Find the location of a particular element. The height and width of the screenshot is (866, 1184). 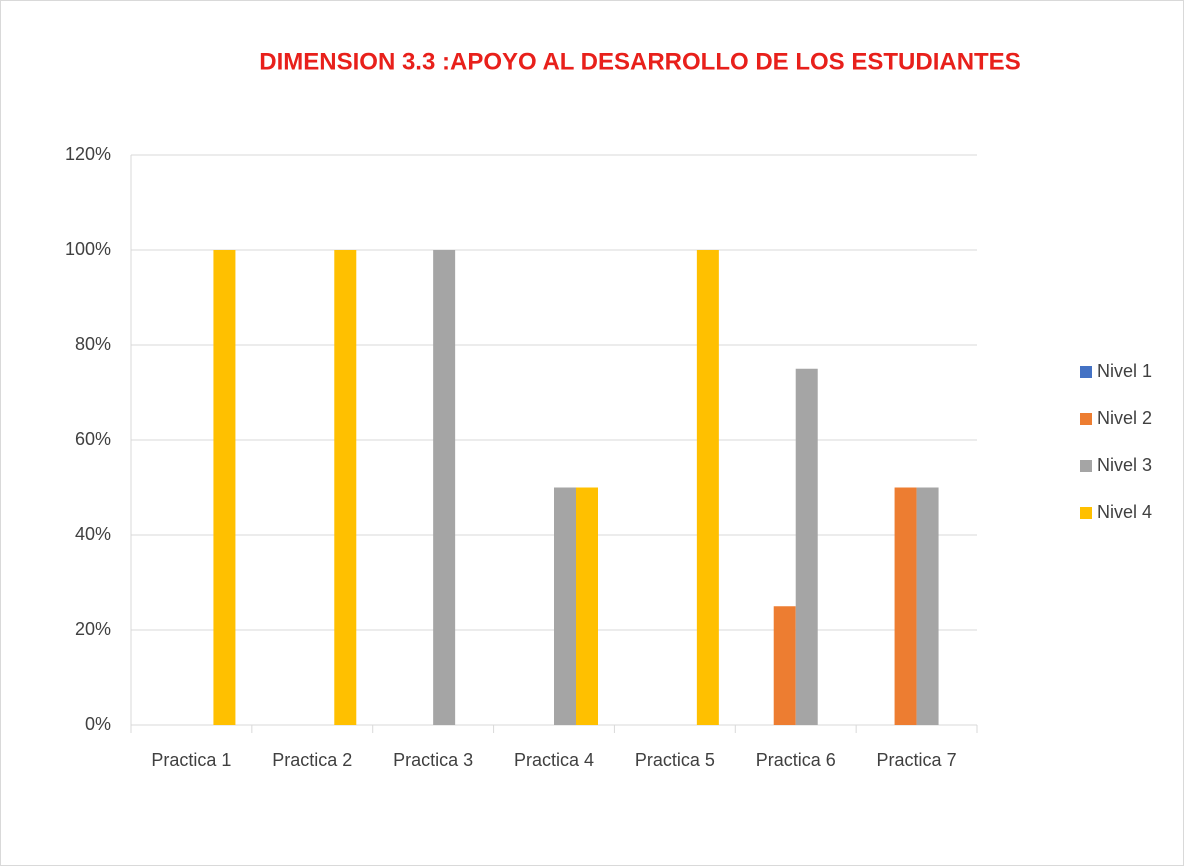

y-tick-label: 60% is located at coordinates (93, 439).